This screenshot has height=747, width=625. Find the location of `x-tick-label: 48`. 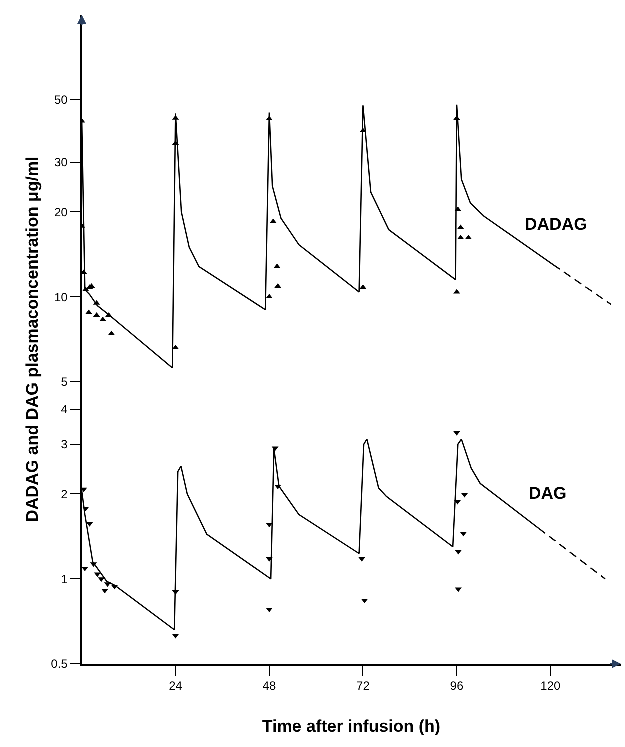

x-tick-label: 48 is located at coordinates (269, 686).